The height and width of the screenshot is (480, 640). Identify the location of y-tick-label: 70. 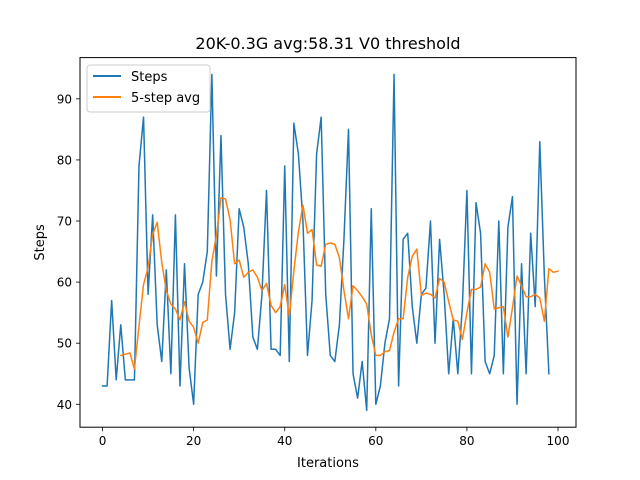
(64, 222).